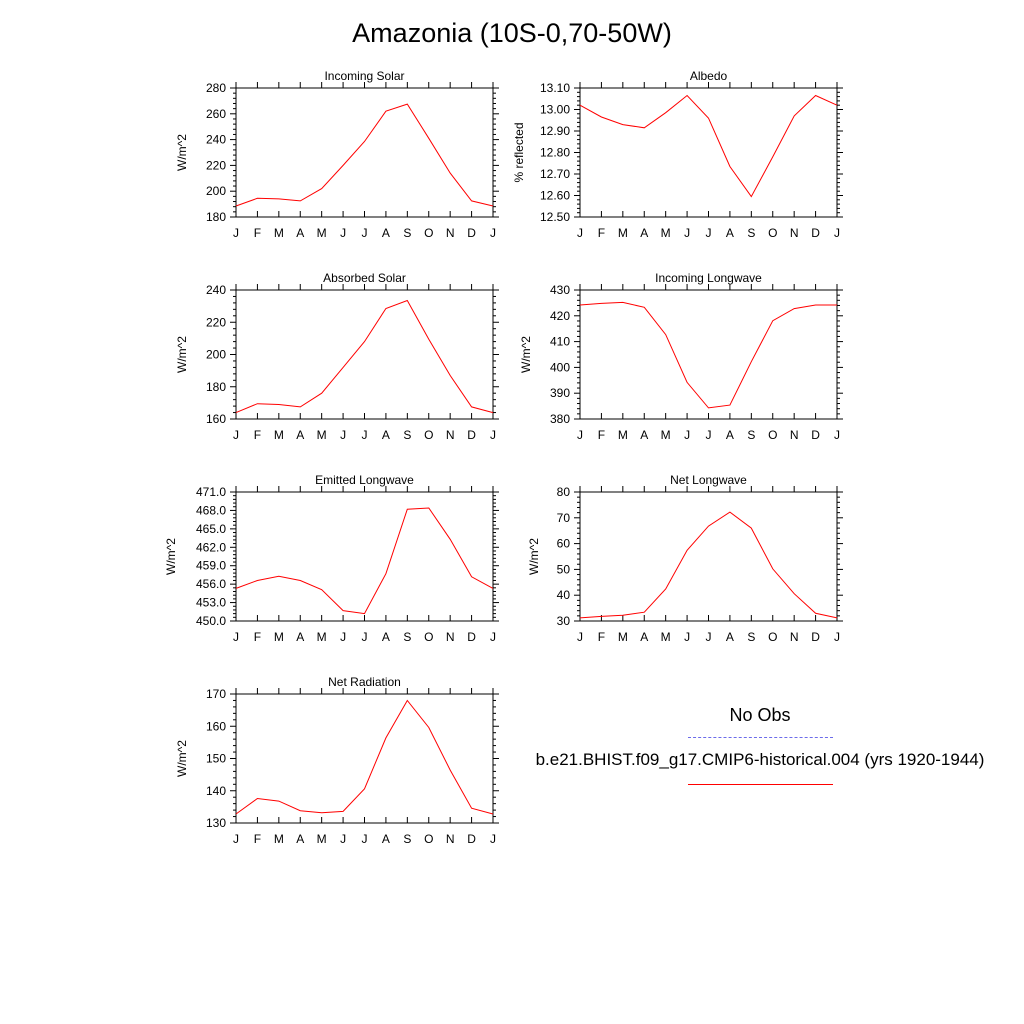 This screenshot has width=1024, height=1024. What do you see at coordinates (216, 114) in the screenshot?
I see `y-tick-label: 260` at bounding box center [216, 114].